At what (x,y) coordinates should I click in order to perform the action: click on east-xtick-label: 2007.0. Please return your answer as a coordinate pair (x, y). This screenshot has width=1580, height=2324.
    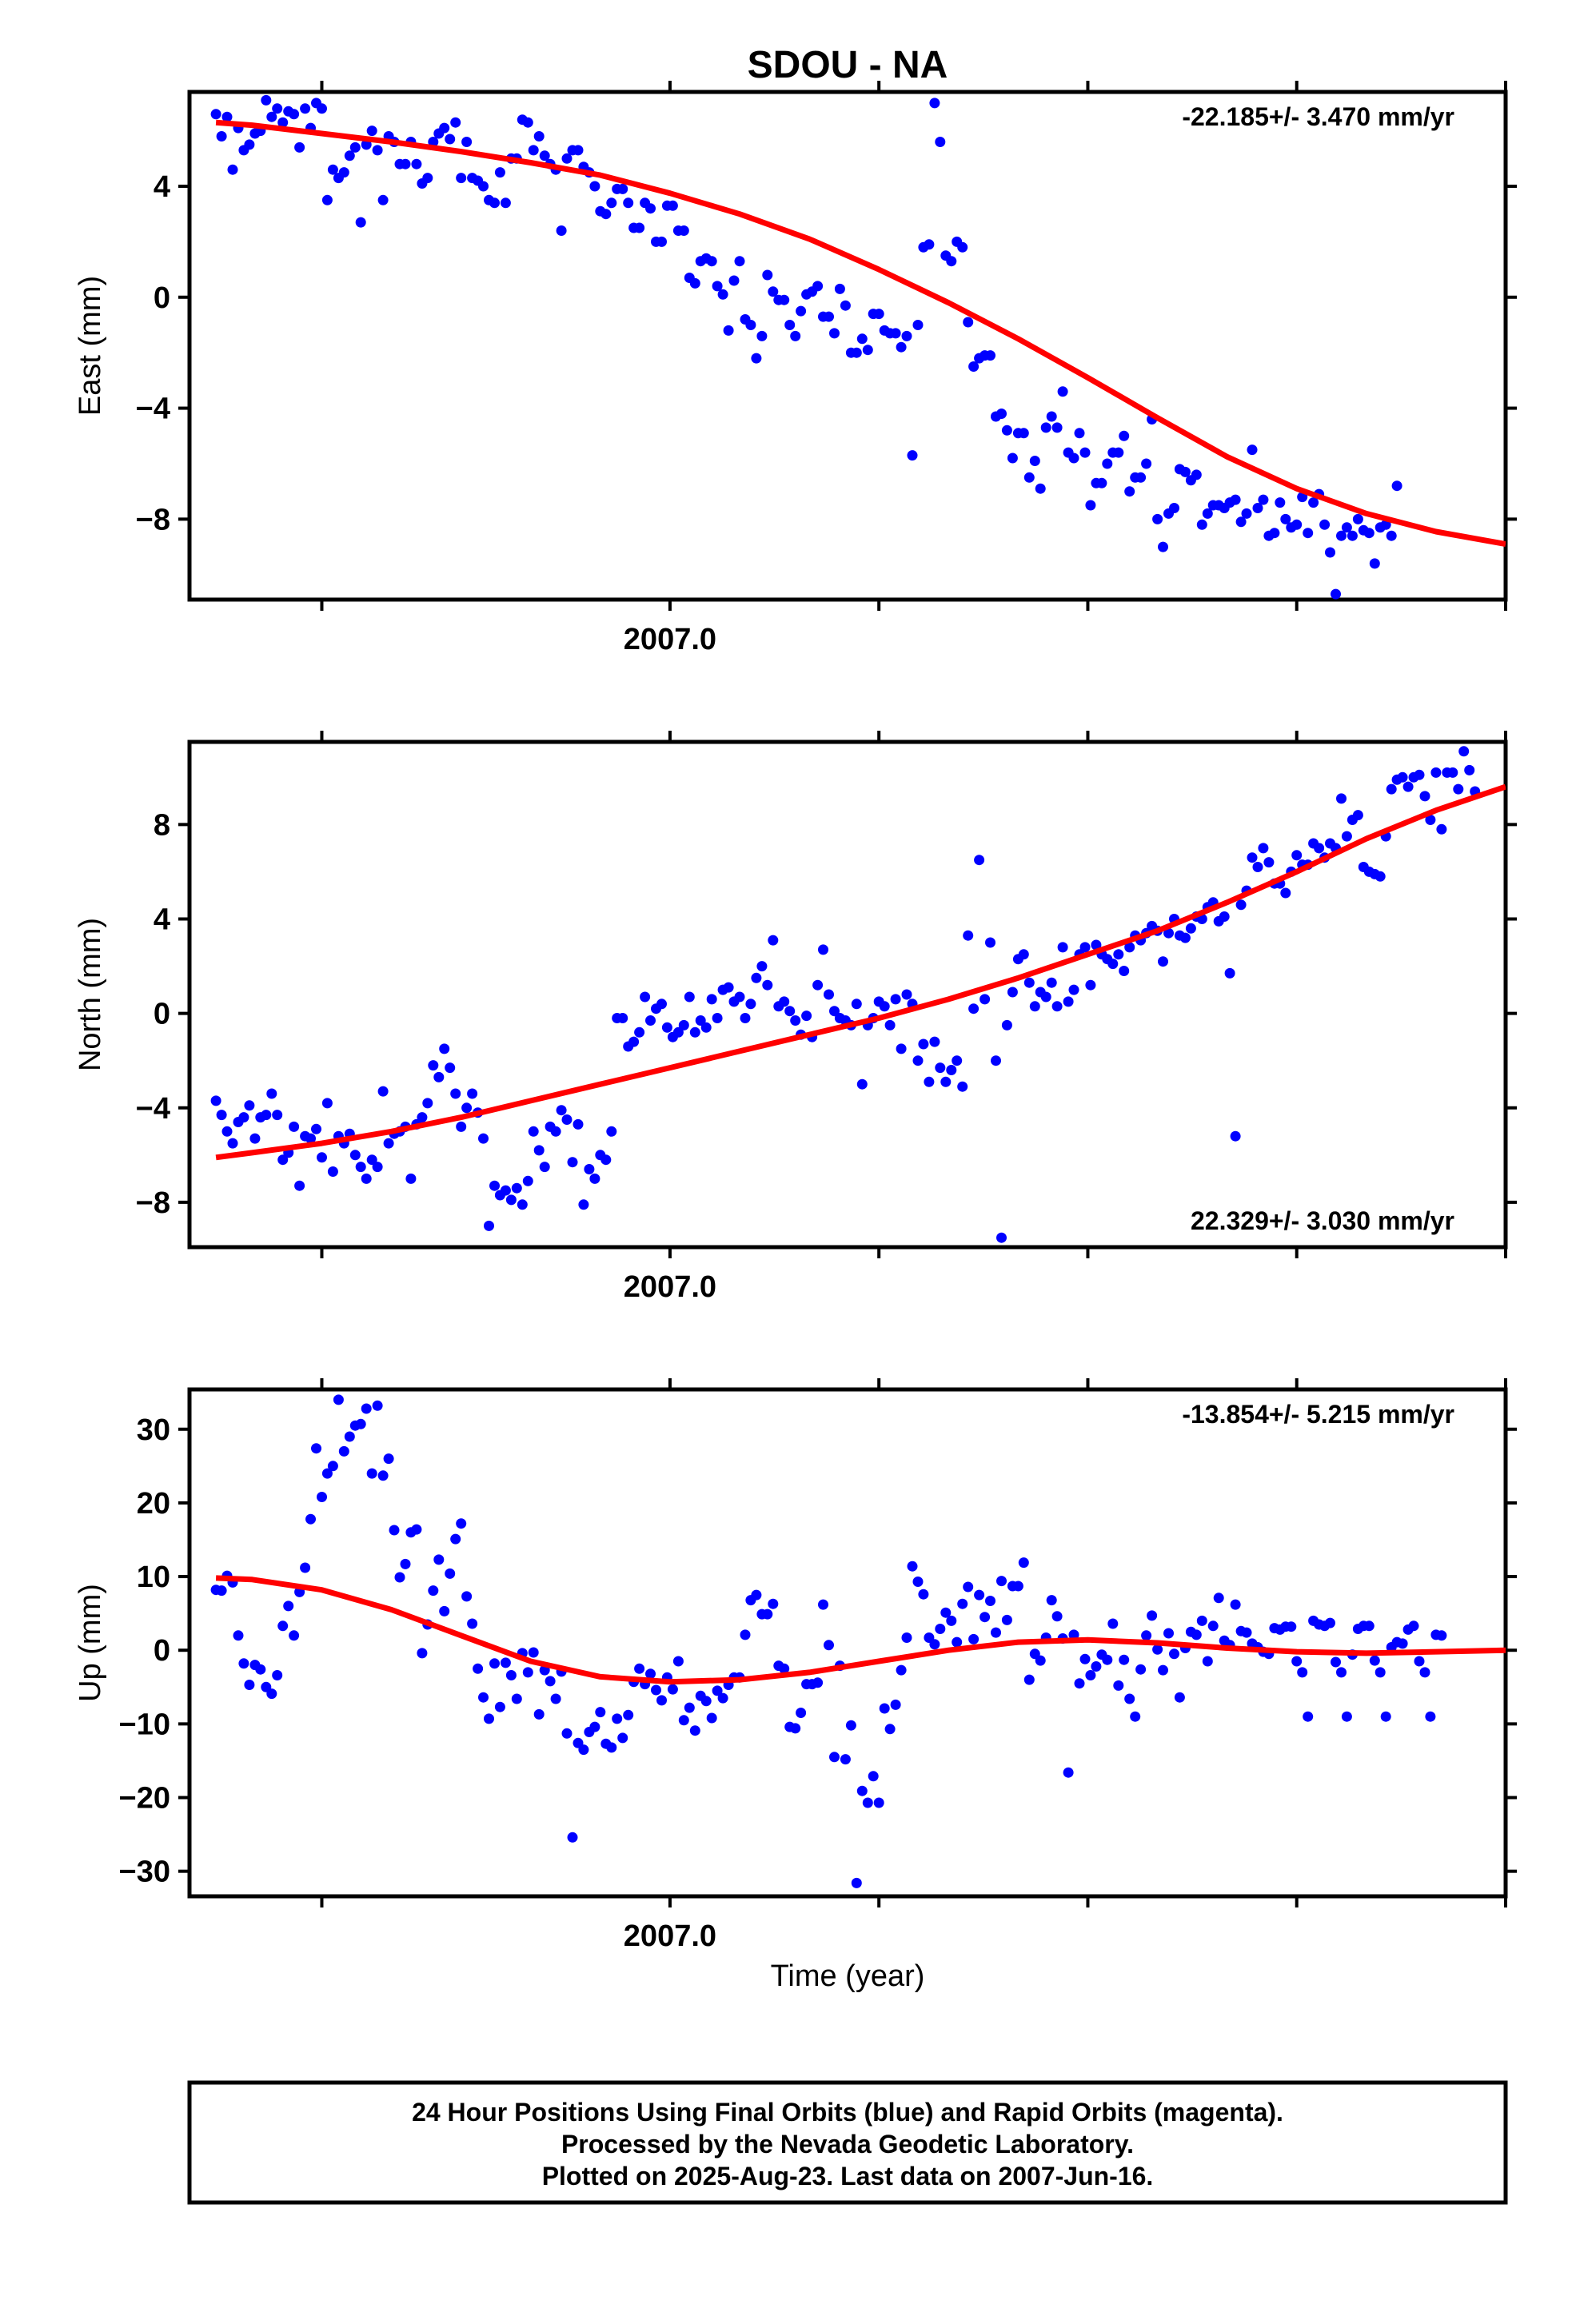
    Looking at the image, I should click on (670, 639).